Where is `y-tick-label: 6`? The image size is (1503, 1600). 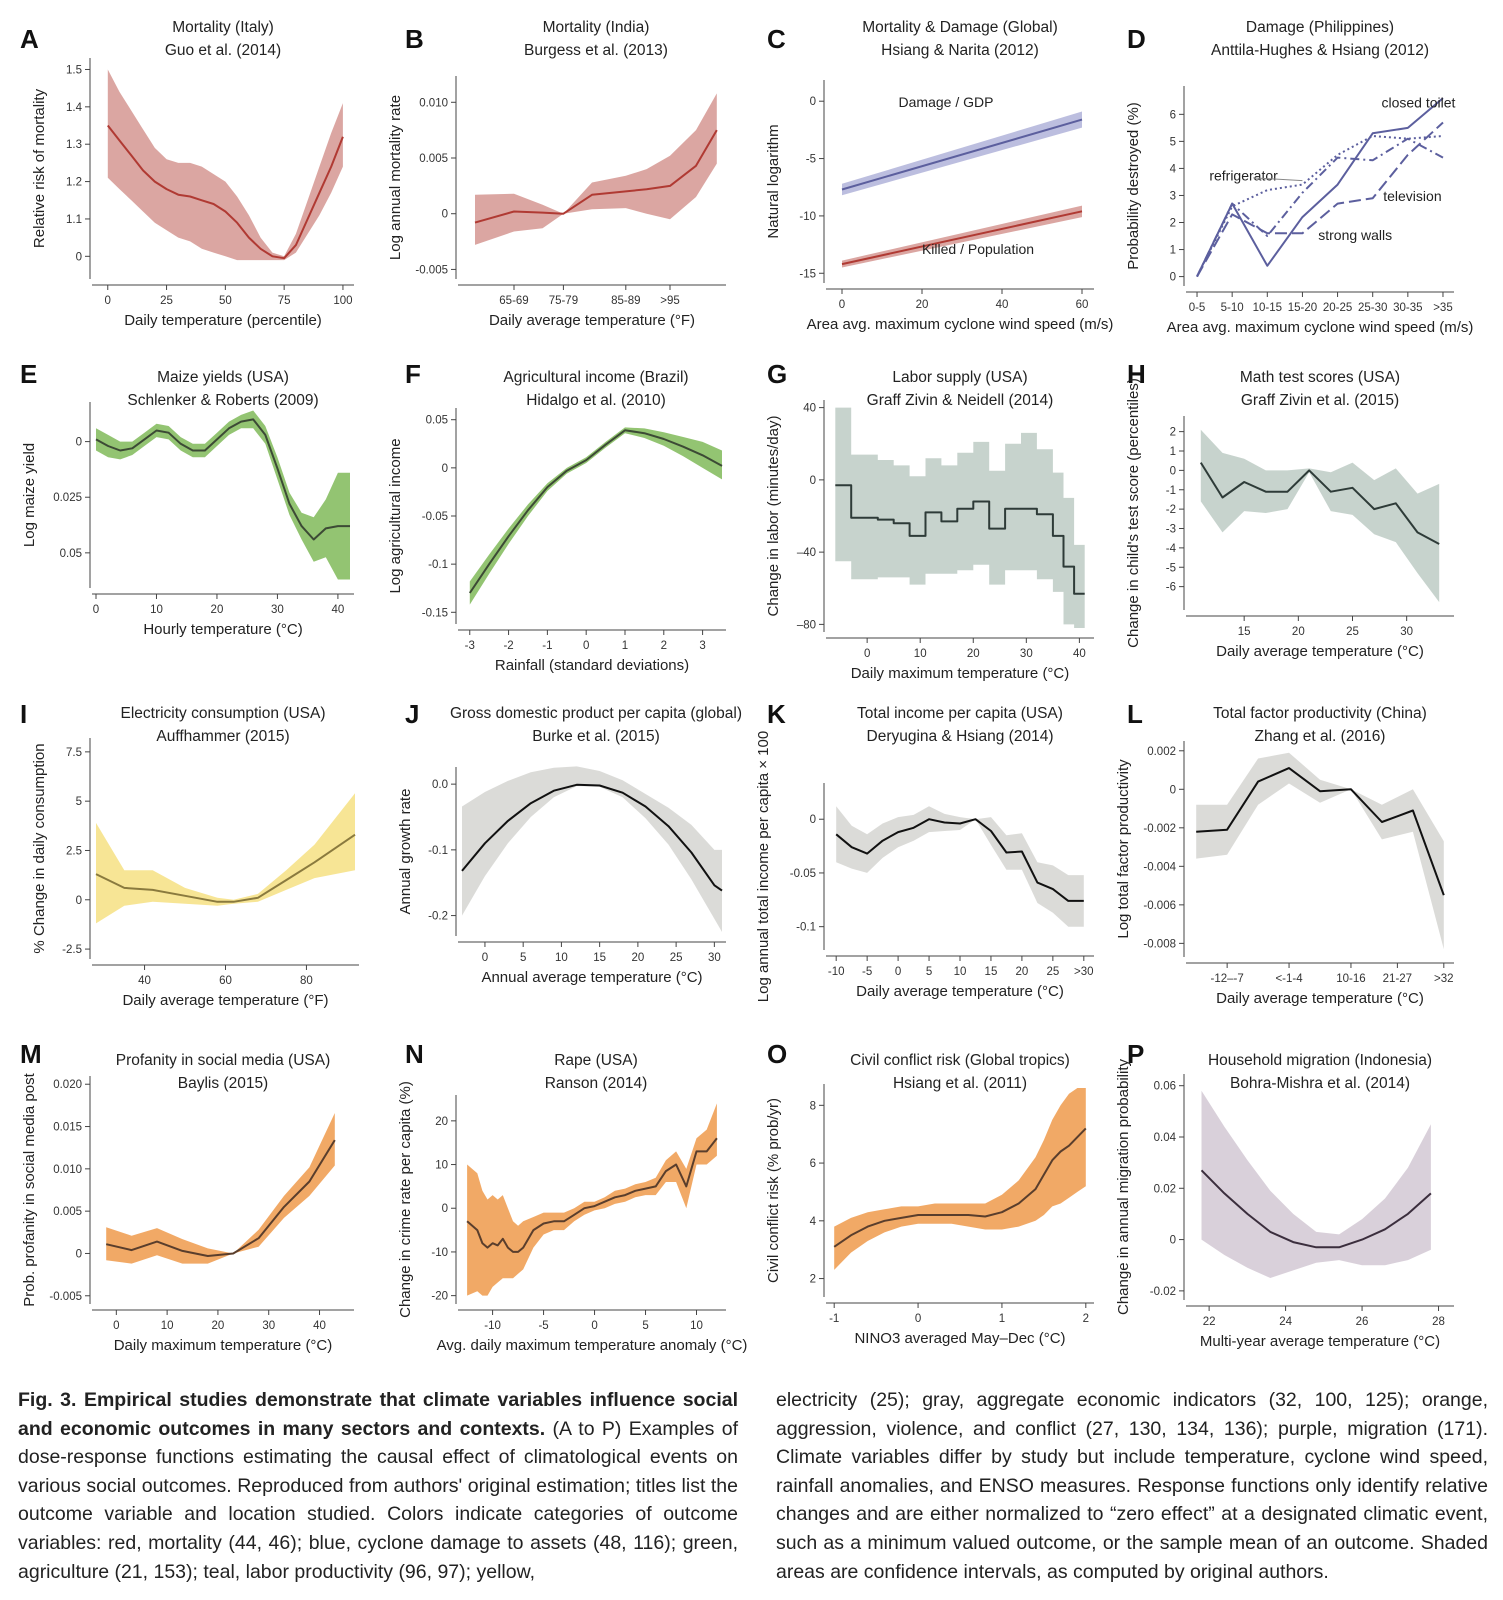
y-tick-label: 6 is located at coordinates (1173, 115).